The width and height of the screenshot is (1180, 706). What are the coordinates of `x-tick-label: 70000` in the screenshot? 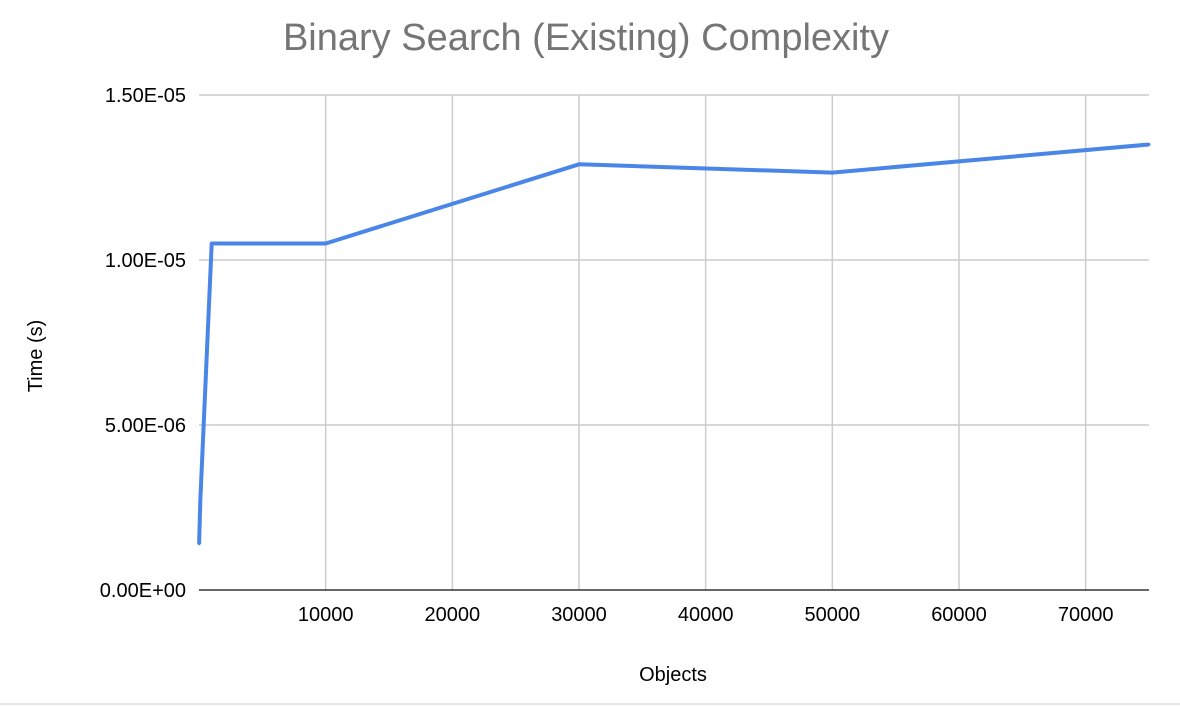 It's located at (1086, 615).